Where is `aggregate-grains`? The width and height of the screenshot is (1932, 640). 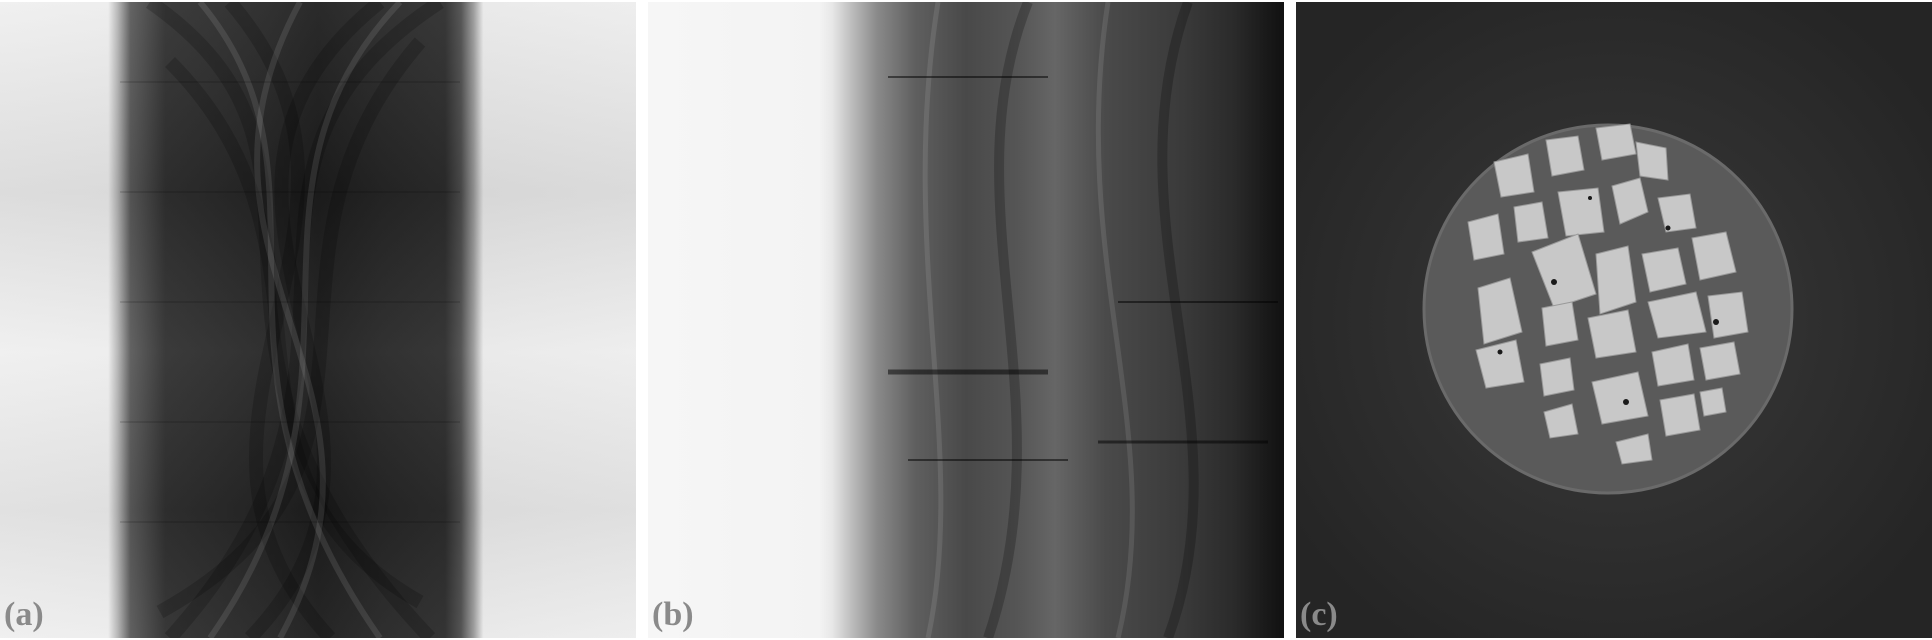 aggregate-grains is located at coordinates (1608, 294).